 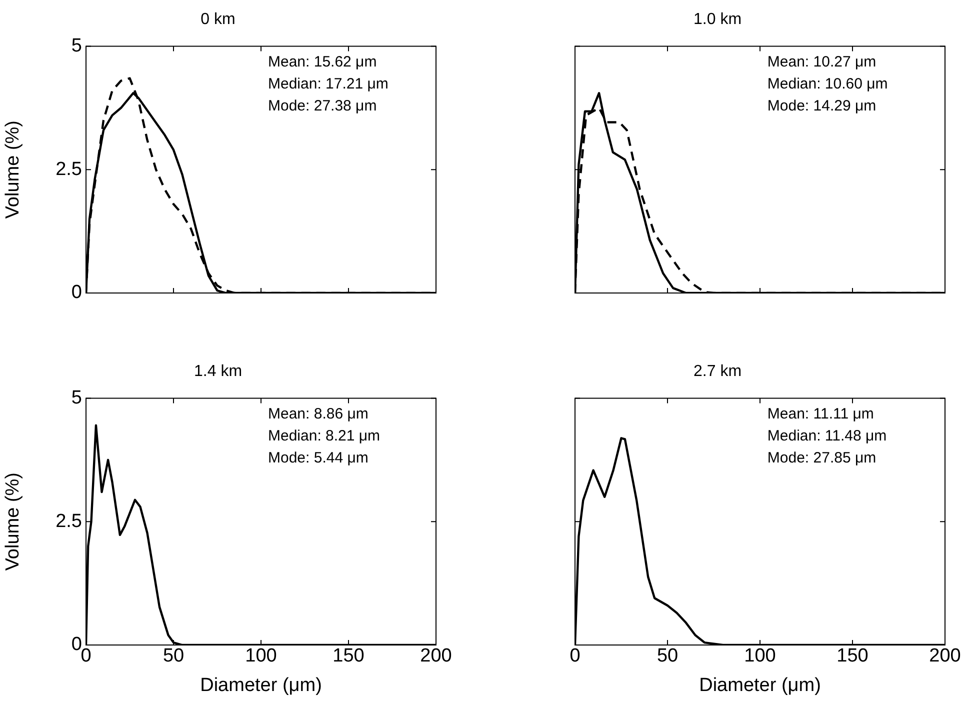 What do you see at coordinates (820, 413) in the screenshot?
I see `annotation: Mean: 11.11 μm` at bounding box center [820, 413].